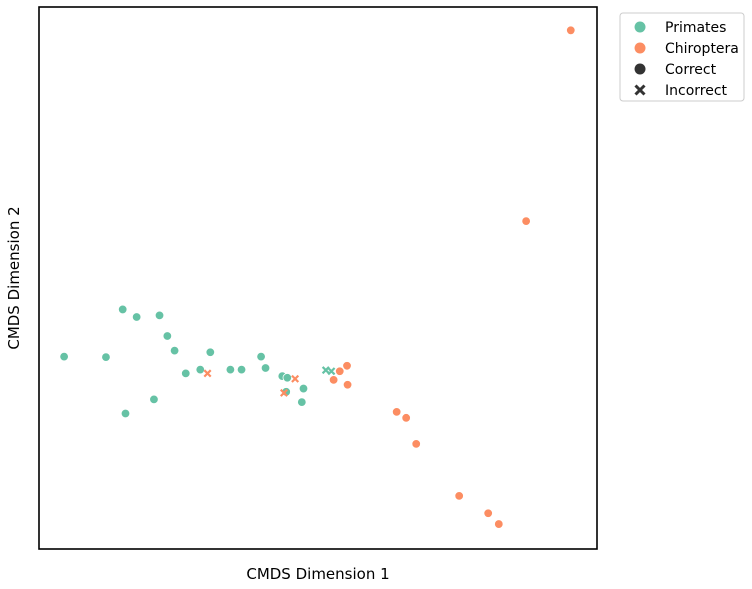 This screenshot has width=752, height=589. I want to click on legend-label-correct: Correct, so click(691, 70).